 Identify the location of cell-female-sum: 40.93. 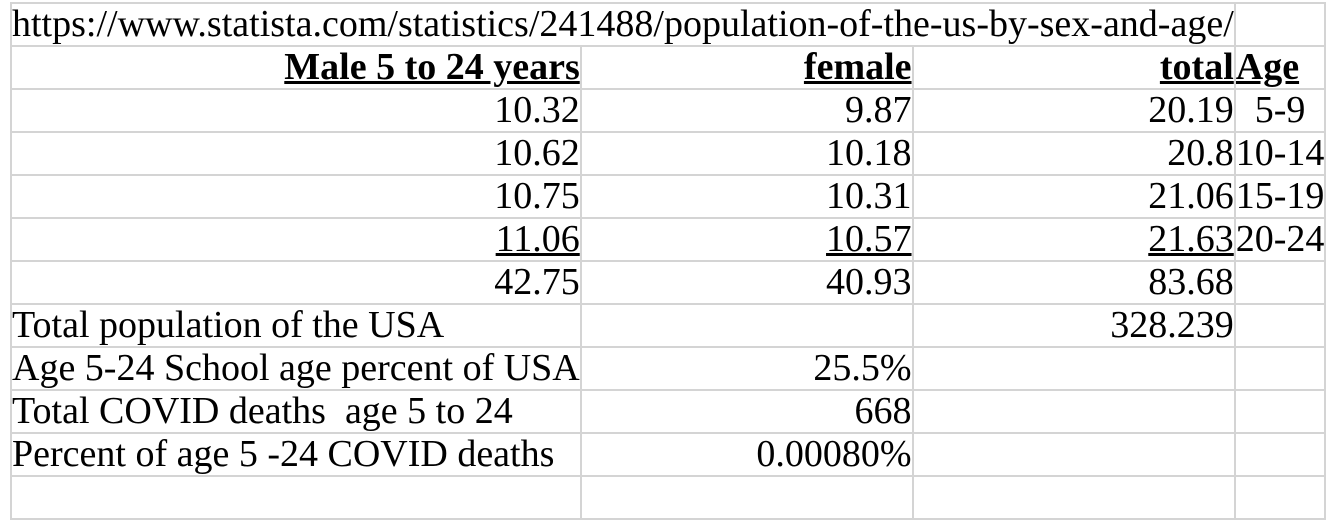
(746, 282).